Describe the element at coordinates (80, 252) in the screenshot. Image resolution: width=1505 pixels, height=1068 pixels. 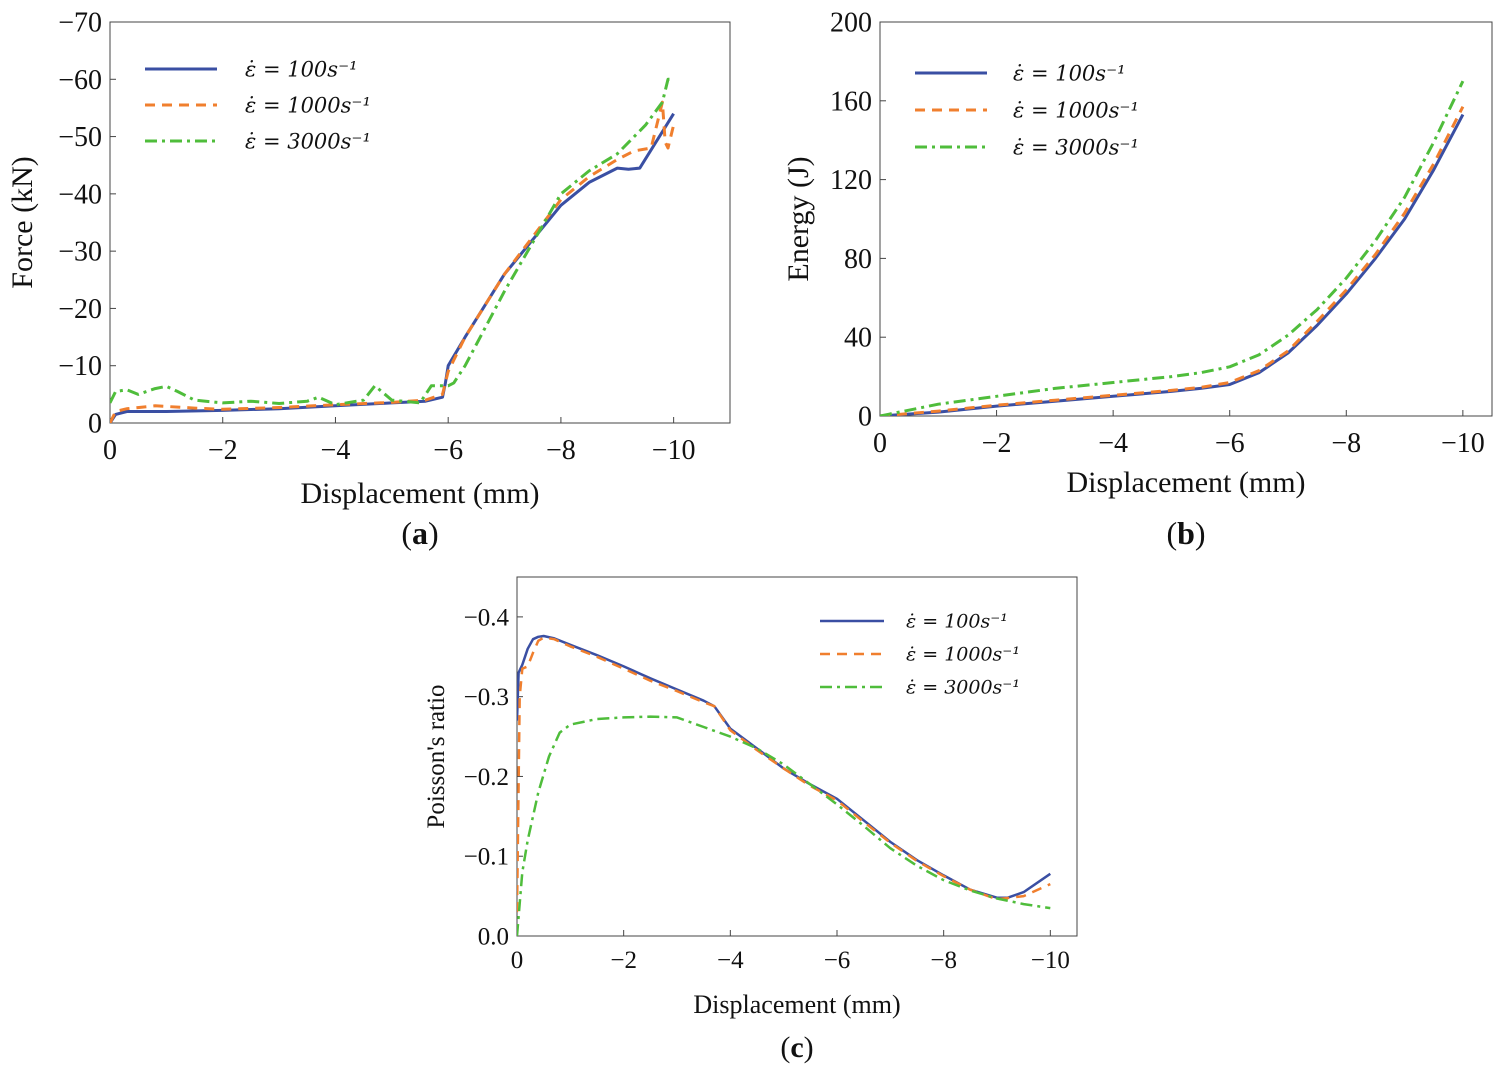
I see `y-tick-label: −30` at that location.